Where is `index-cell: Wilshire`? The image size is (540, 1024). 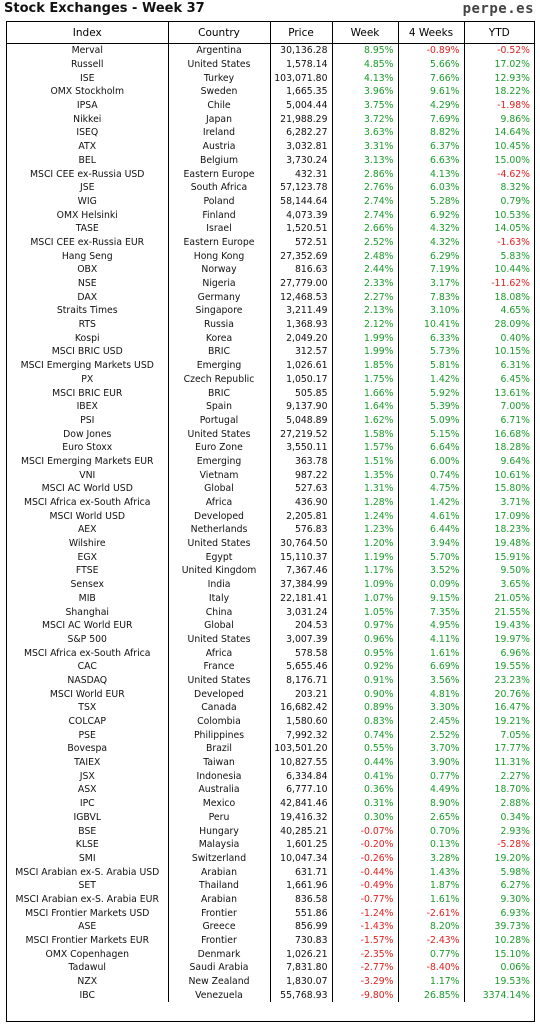
index-cell: Wilshire is located at coordinates (87, 544).